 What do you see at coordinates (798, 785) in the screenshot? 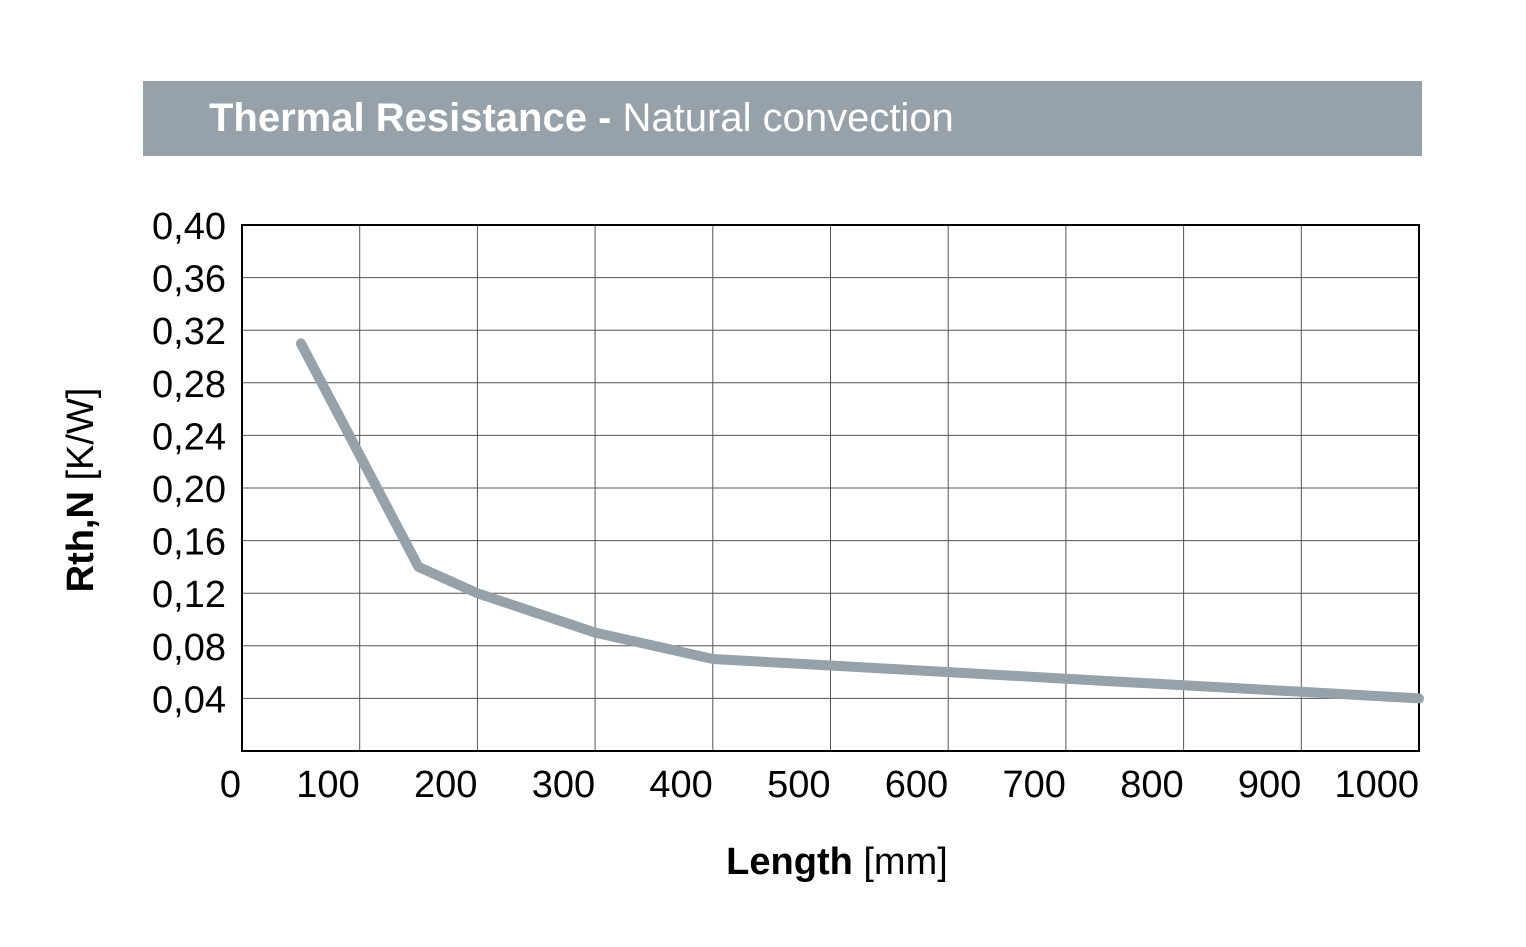
I see `x-tick-label: 500` at bounding box center [798, 785].